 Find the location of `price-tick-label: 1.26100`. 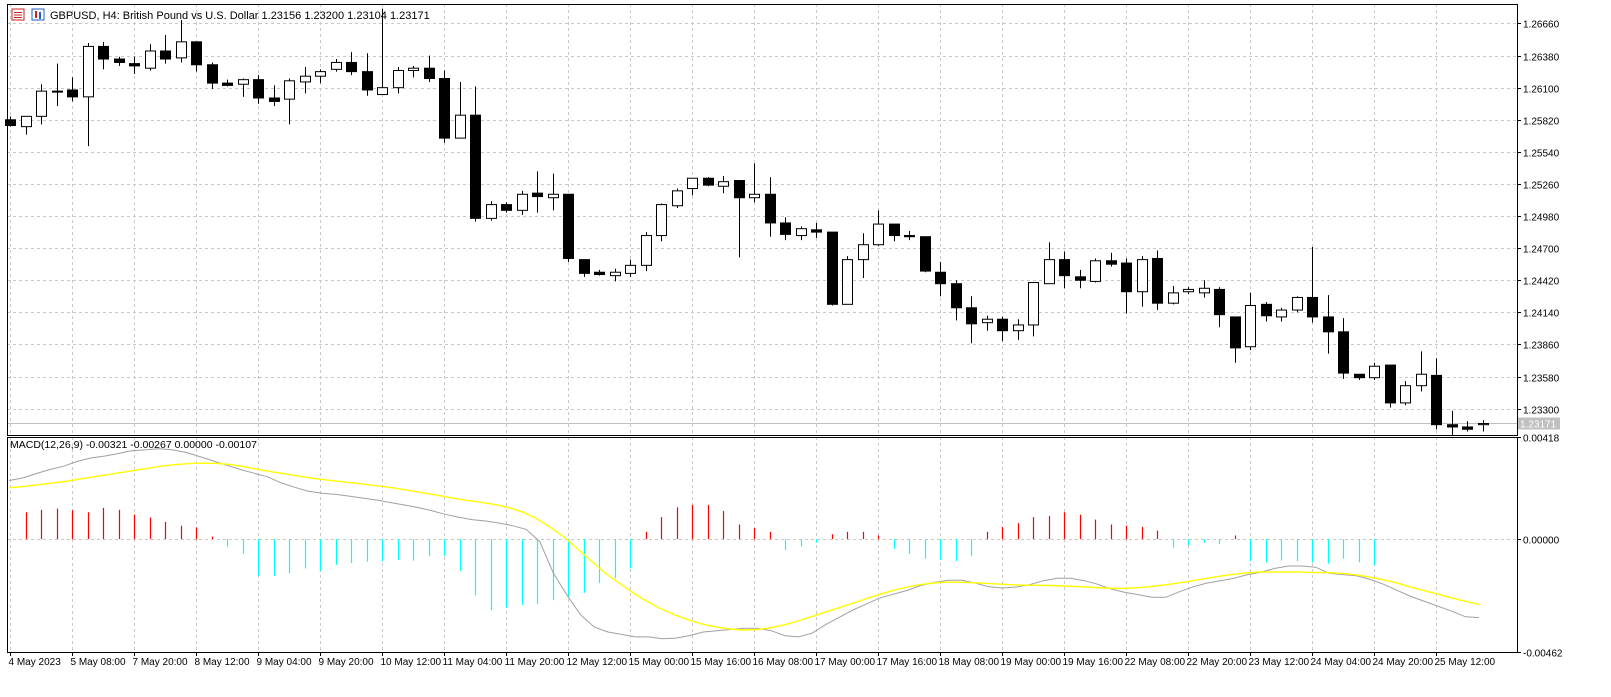

price-tick-label: 1.26100 is located at coordinates (1541, 90).